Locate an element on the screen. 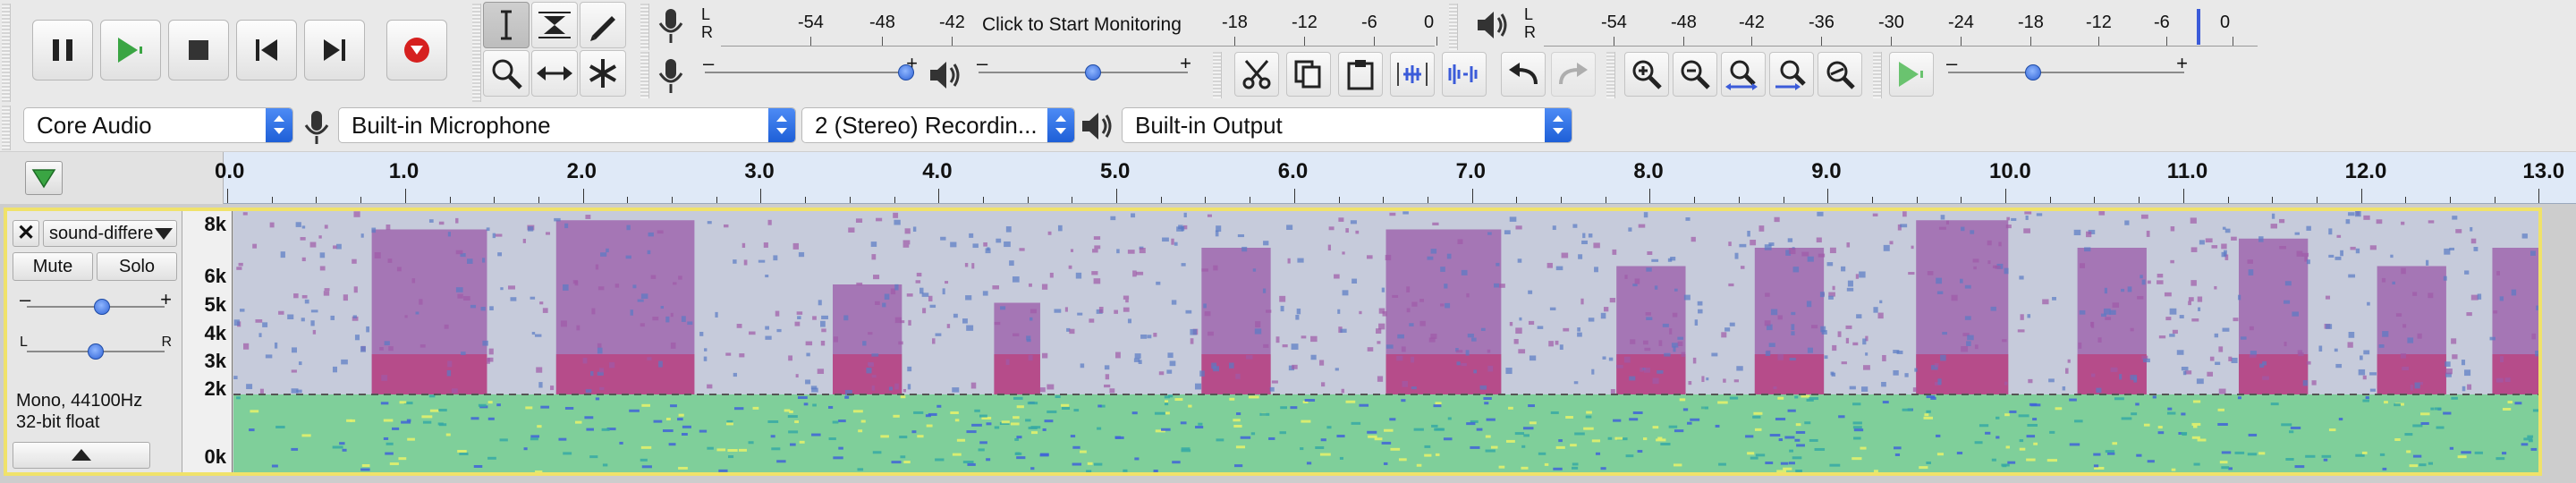  device-toolbar-grip is located at coordinates (6, 128).